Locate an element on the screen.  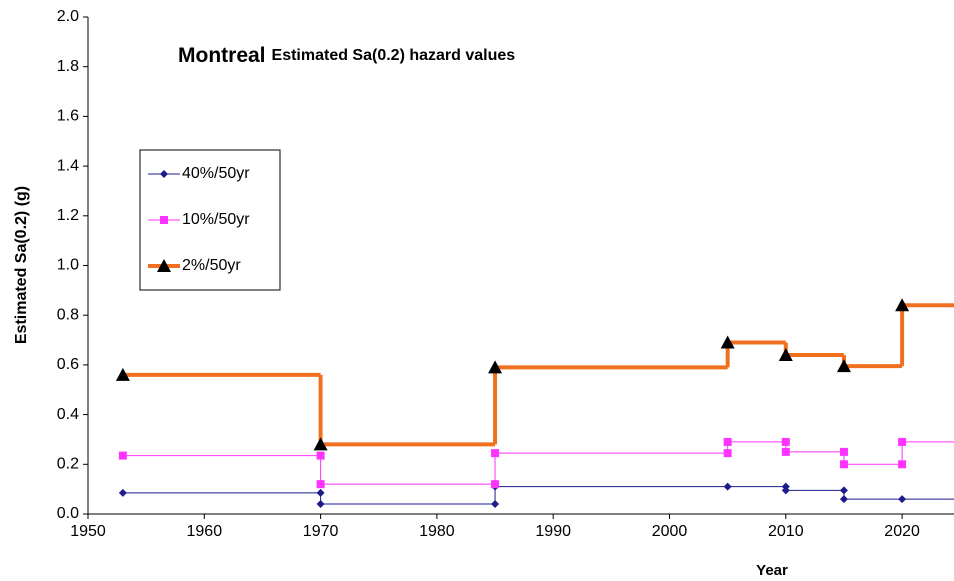
y-tick-label: 0.4 is located at coordinates (68, 414).